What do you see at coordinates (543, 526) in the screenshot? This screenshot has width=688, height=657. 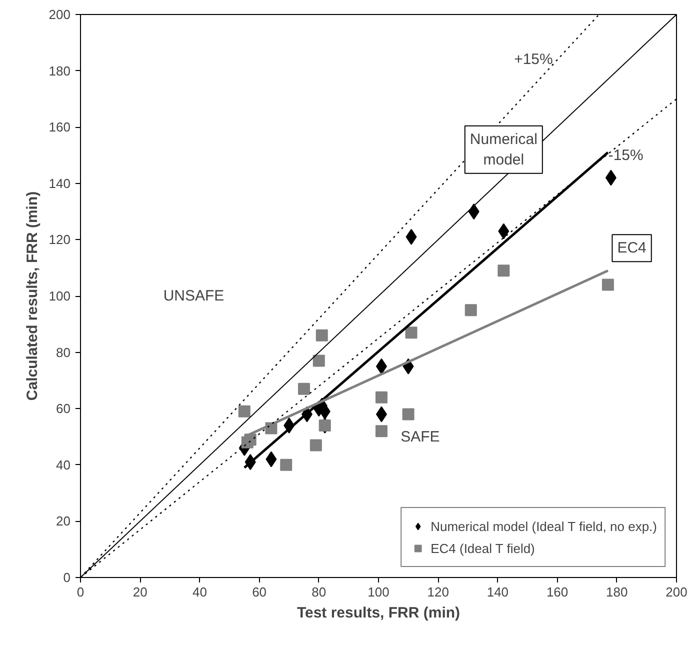 I see `legend-label: Numerical model (Ideal T field, no exp.)` at bounding box center [543, 526].